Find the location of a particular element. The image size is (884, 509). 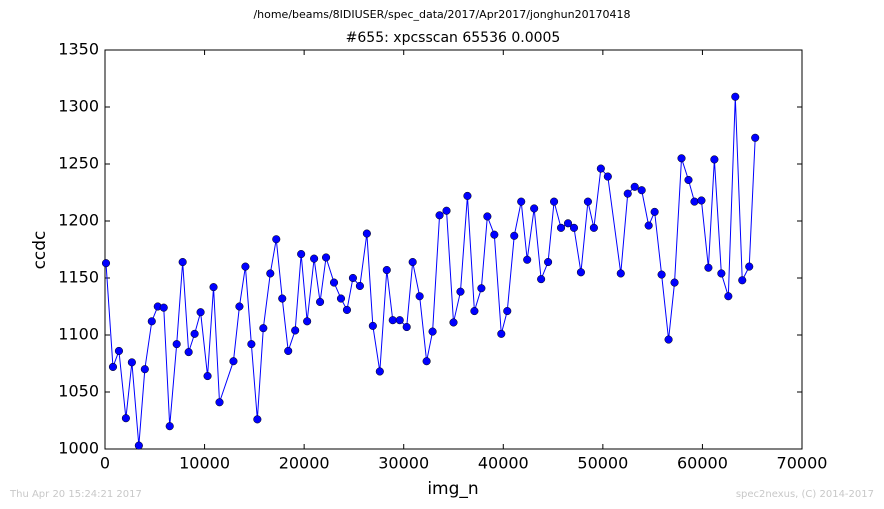

y-tick-label: 1150 is located at coordinates (78, 277).